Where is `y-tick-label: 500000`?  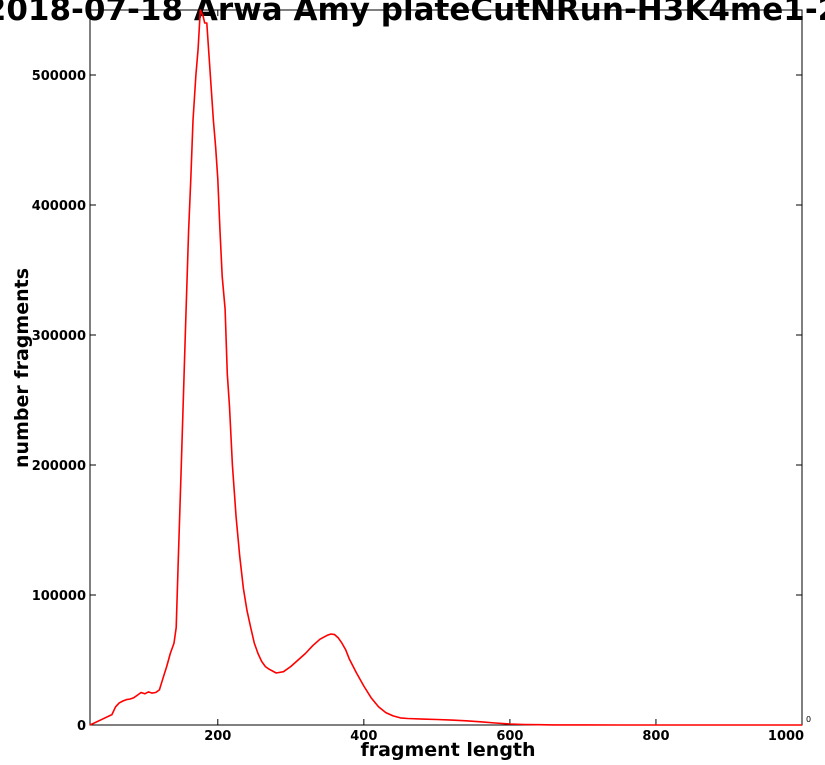 y-tick-label: 500000 is located at coordinates (59, 76).